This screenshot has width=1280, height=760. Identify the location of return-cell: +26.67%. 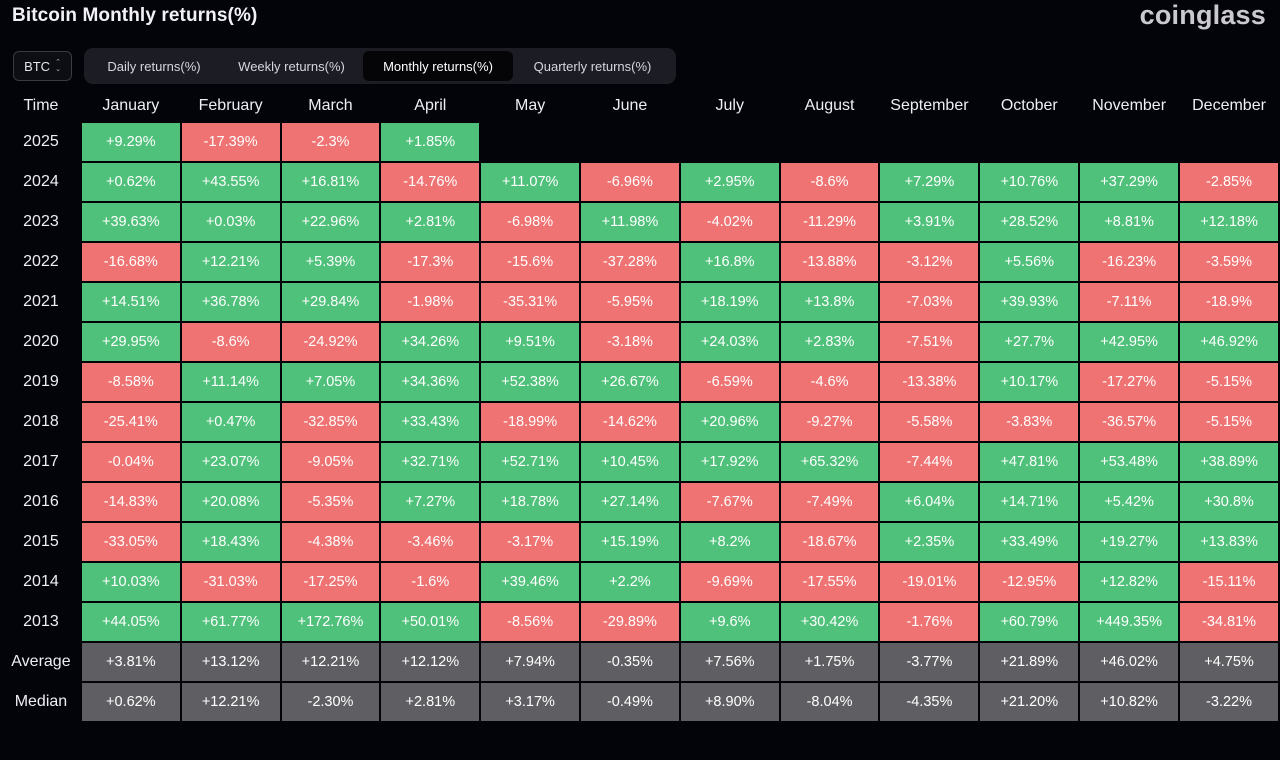
(630, 382).